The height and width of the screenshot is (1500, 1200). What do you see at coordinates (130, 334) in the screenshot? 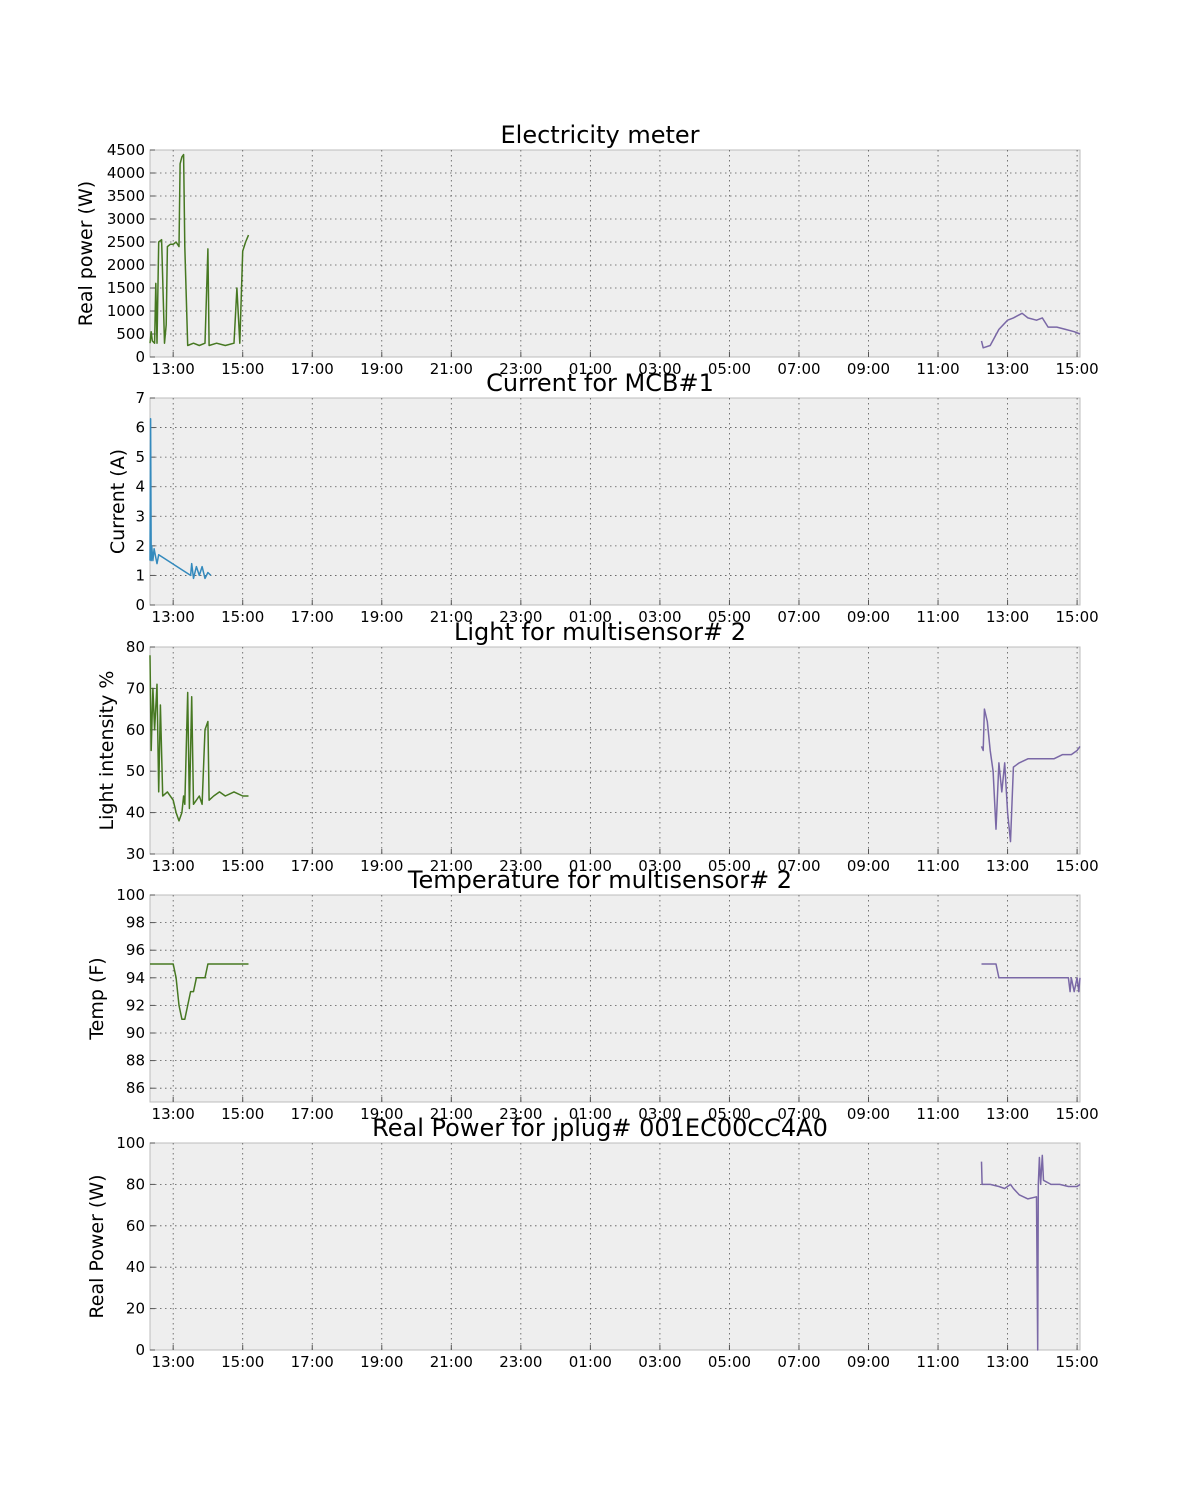
I see `y-tick-label: 500` at bounding box center [130, 334].